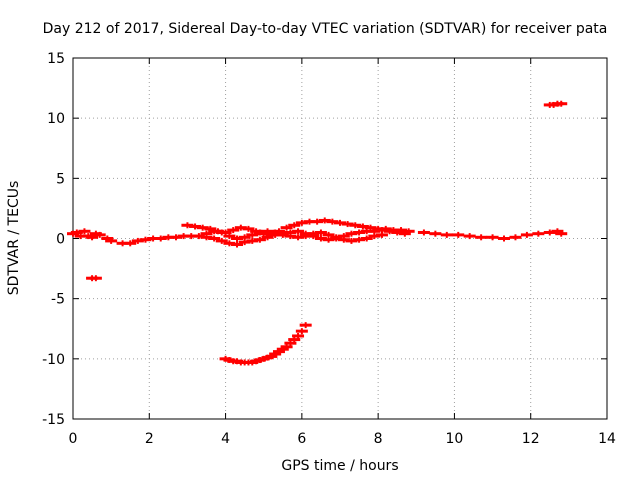 The height and width of the screenshot is (480, 640). I want to click on y-tick-label: -15, so click(53, 420).